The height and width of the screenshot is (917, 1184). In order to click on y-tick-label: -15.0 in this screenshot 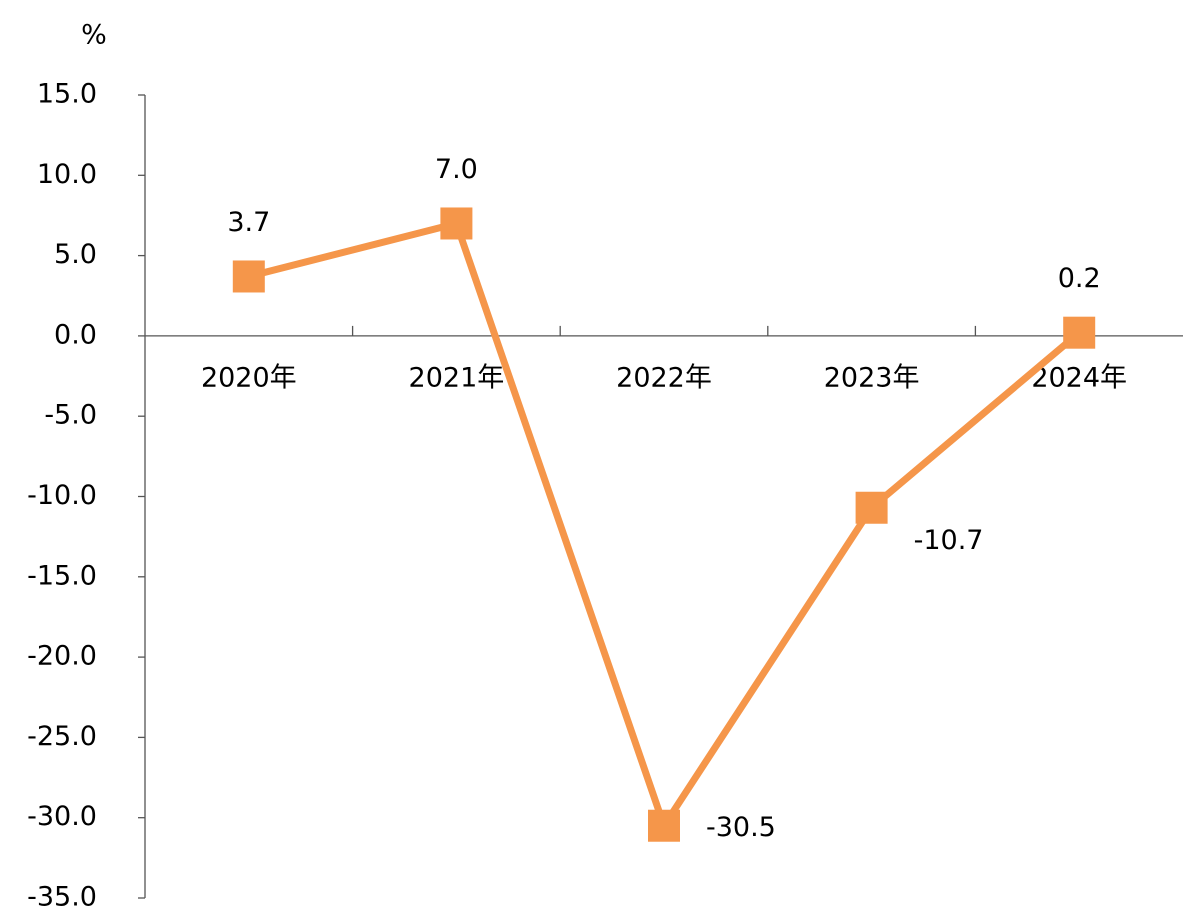, I will do `click(62, 575)`.